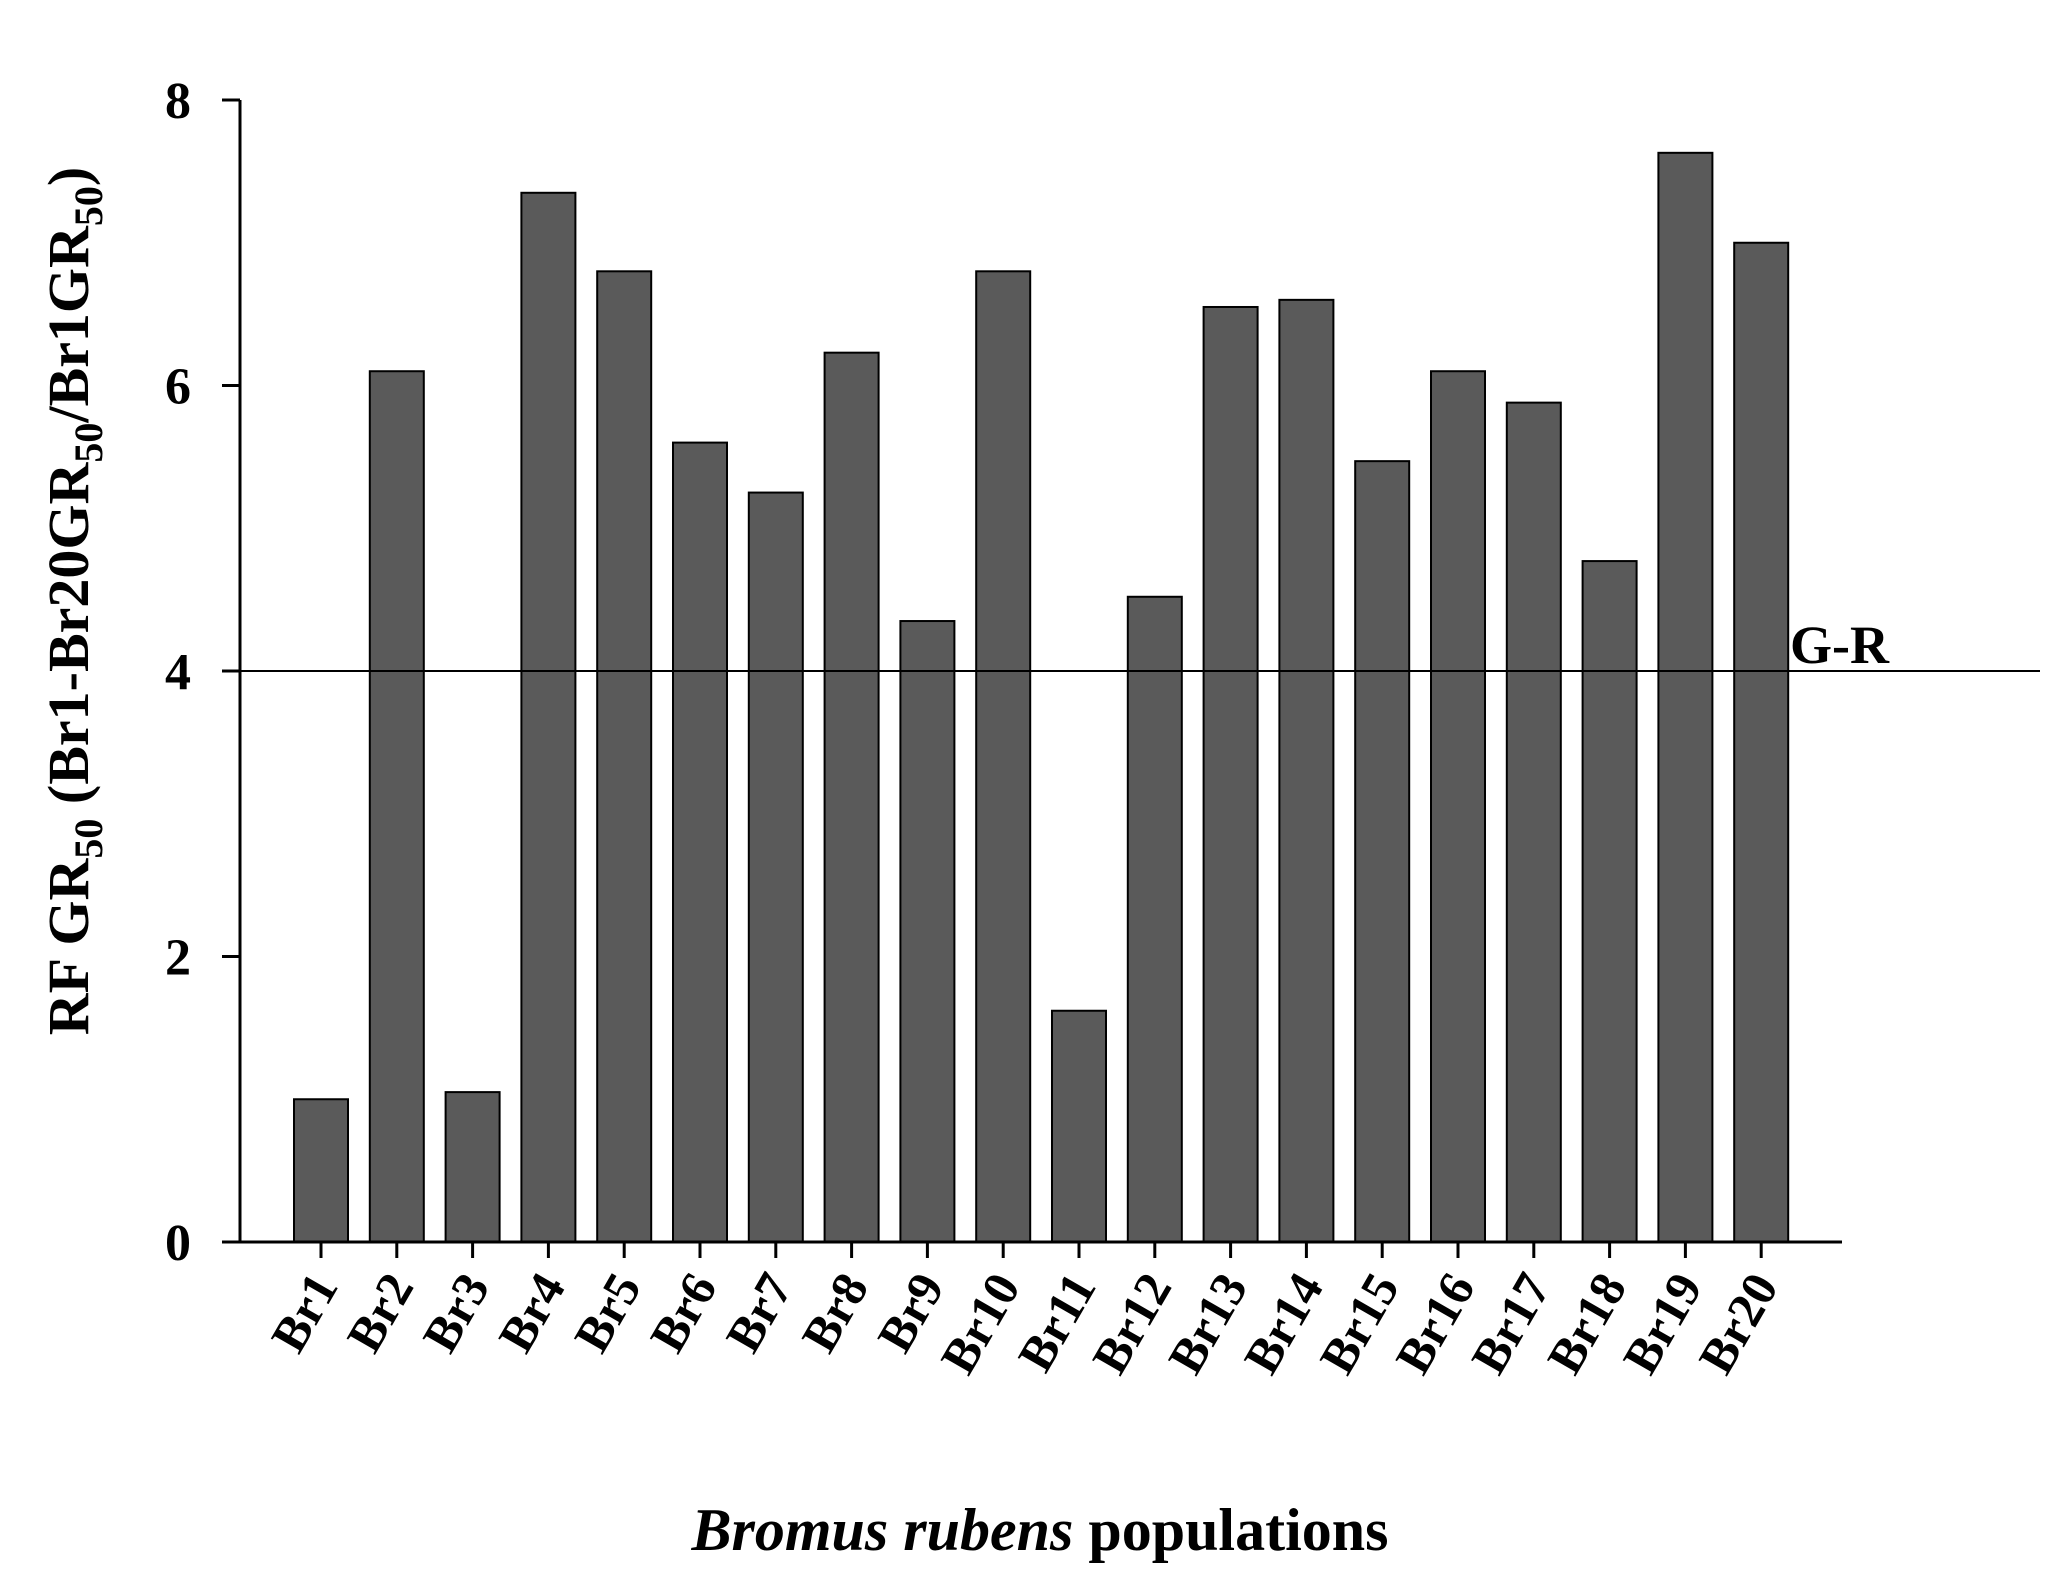  Describe the element at coordinates (1131, 1323) in the screenshot. I see `x-tick-label-Br12: Br12` at that location.